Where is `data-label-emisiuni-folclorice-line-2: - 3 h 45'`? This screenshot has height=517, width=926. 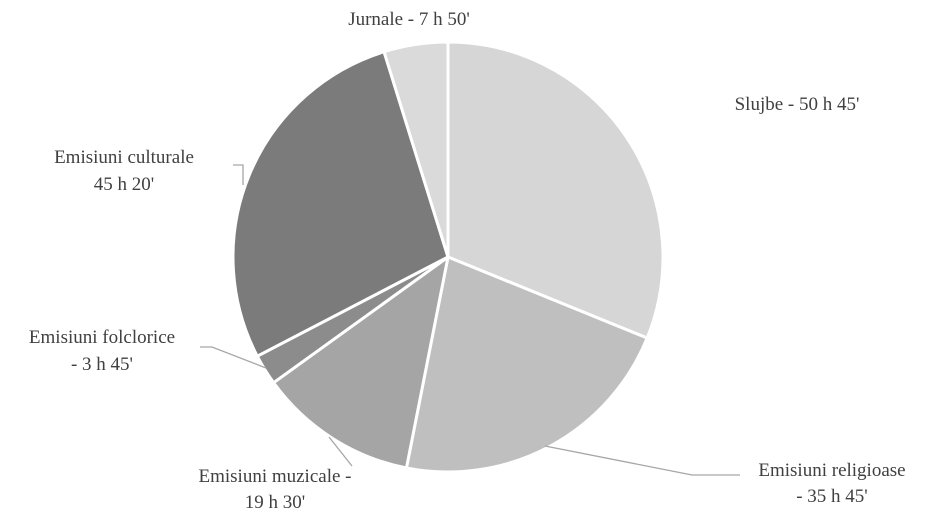
data-label-emisiuni-folclorice-line-2: - 3 h 45' is located at coordinates (102, 364).